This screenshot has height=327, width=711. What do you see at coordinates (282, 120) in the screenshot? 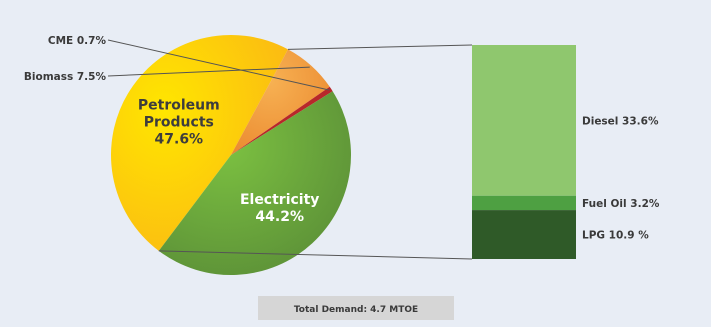
I see `pie-slice-cme` at bounding box center [282, 120].